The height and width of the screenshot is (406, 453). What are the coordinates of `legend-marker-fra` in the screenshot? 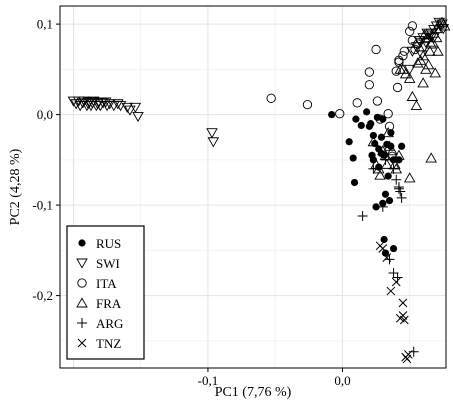 It's located at (82, 302).